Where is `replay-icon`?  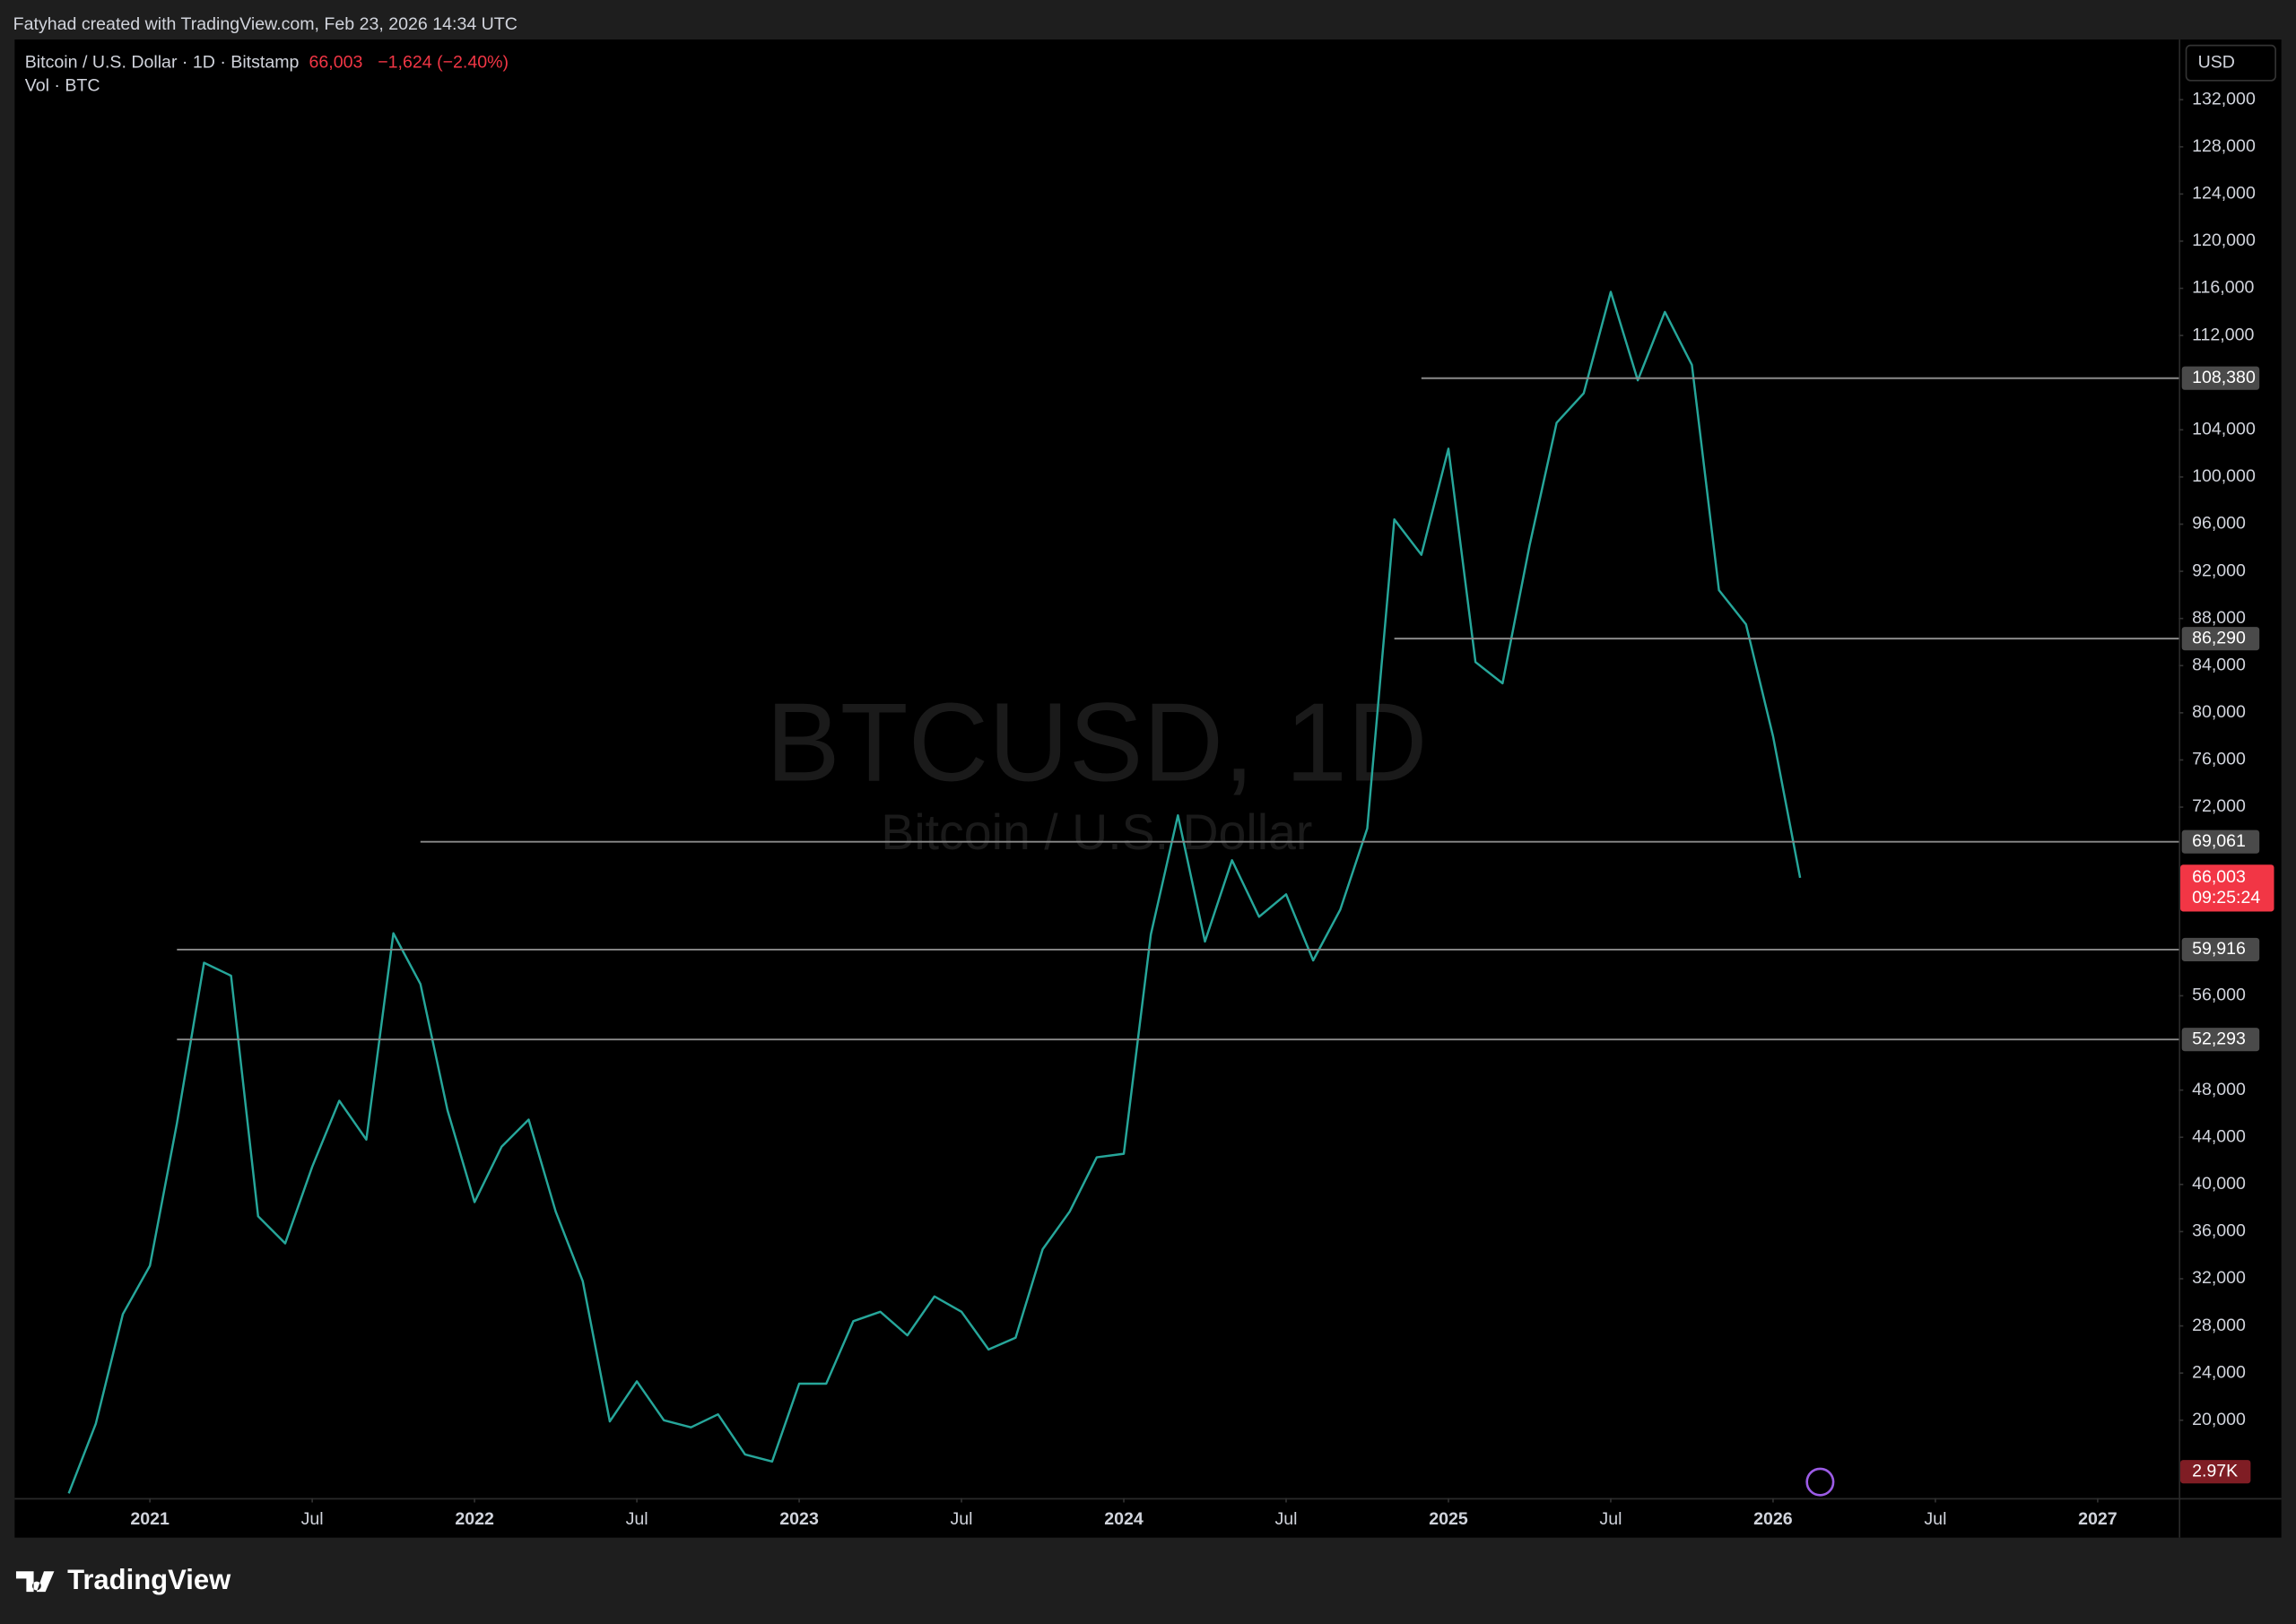 replay-icon is located at coordinates (1820, 1482).